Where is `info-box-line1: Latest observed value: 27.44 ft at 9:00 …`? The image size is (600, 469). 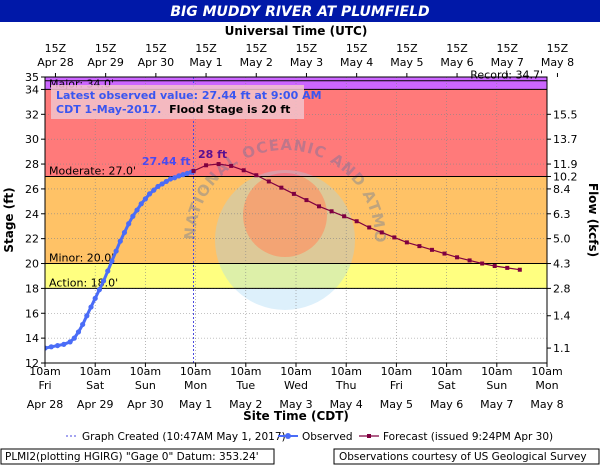 info-box-line1: Latest observed value: 27.44 ft at 9:00 … is located at coordinates (189, 95).